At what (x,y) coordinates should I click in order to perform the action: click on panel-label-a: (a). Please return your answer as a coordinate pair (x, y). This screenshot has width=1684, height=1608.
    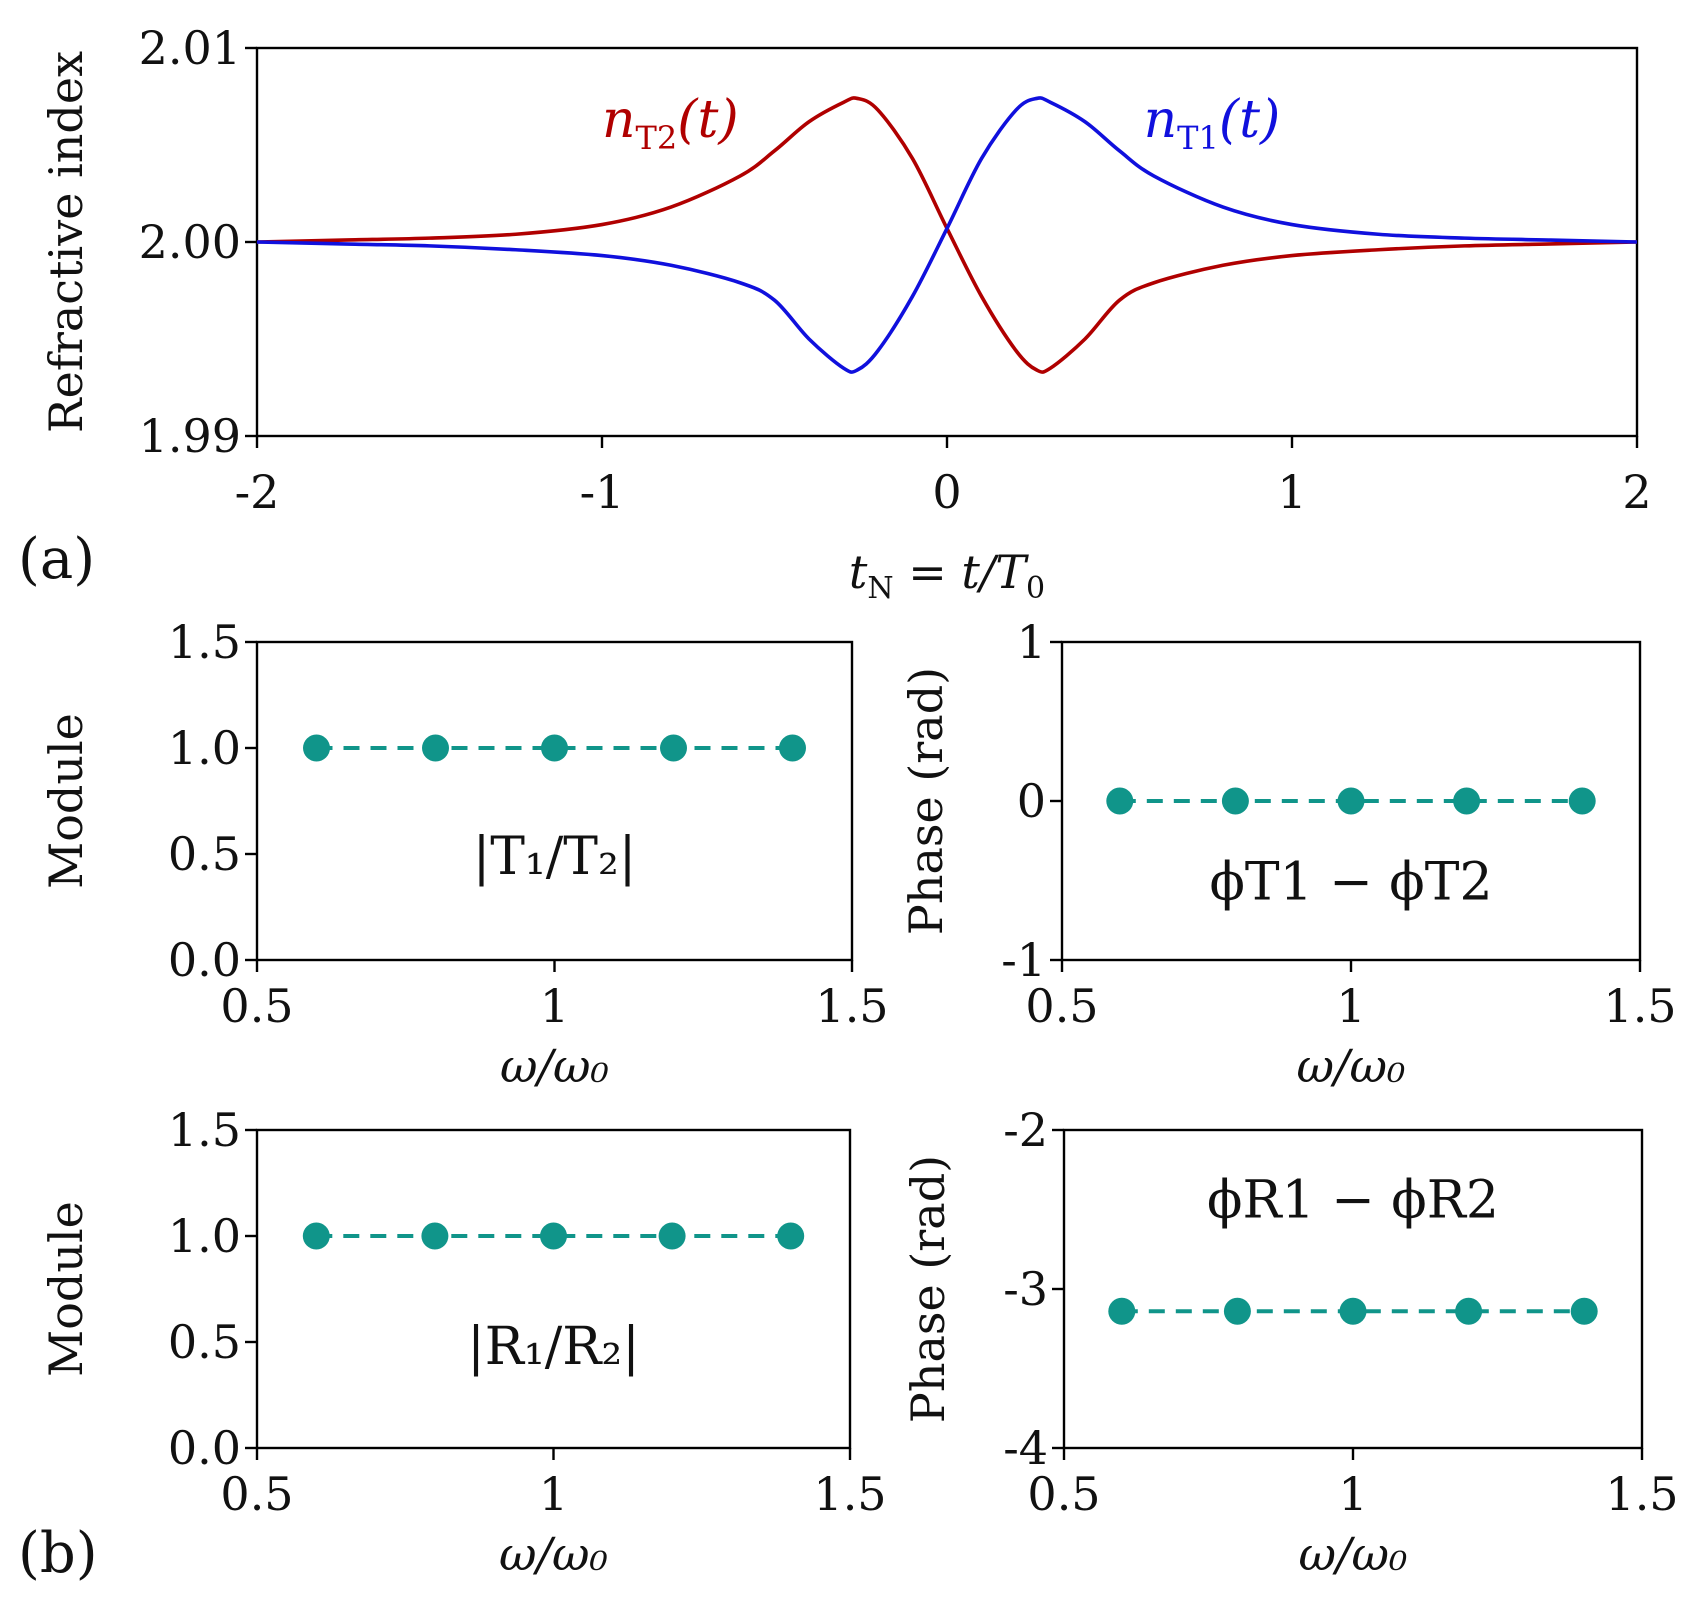
    Looking at the image, I should click on (56, 559).